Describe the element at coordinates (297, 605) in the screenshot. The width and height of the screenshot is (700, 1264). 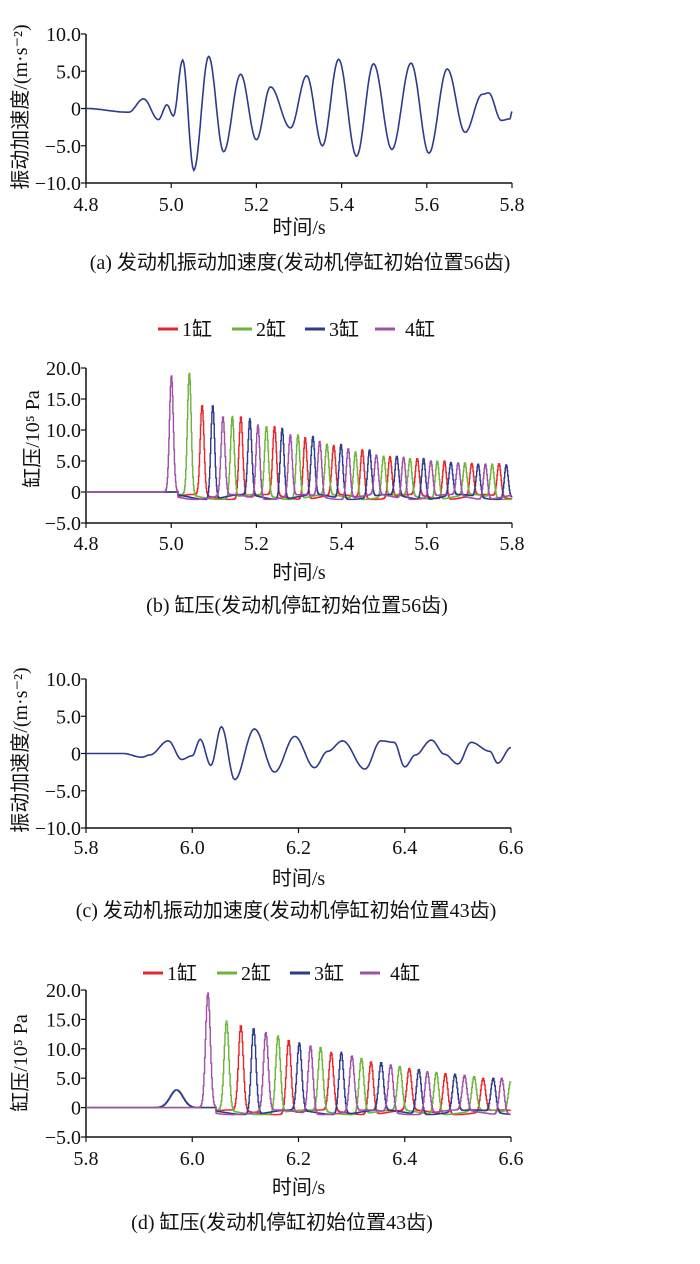
I see `subplot-caption: (b) 缸压(发动机停缸初始位置56齿)` at that location.